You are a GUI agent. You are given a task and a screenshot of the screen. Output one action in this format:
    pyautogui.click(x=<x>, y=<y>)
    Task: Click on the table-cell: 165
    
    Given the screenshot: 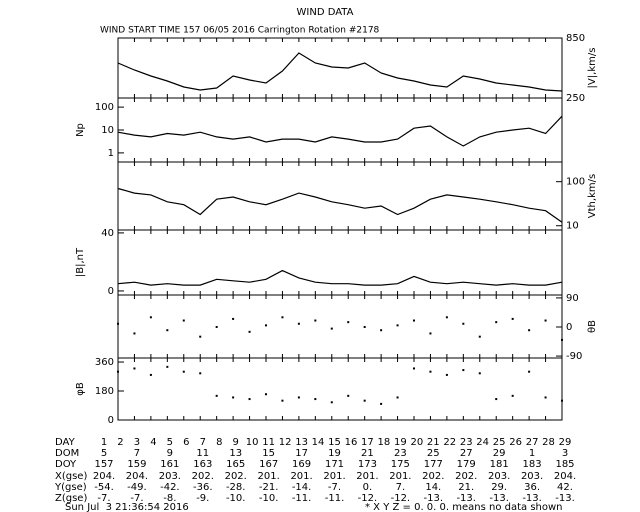 What is the action you would take?
    pyautogui.click(x=235, y=464)
    